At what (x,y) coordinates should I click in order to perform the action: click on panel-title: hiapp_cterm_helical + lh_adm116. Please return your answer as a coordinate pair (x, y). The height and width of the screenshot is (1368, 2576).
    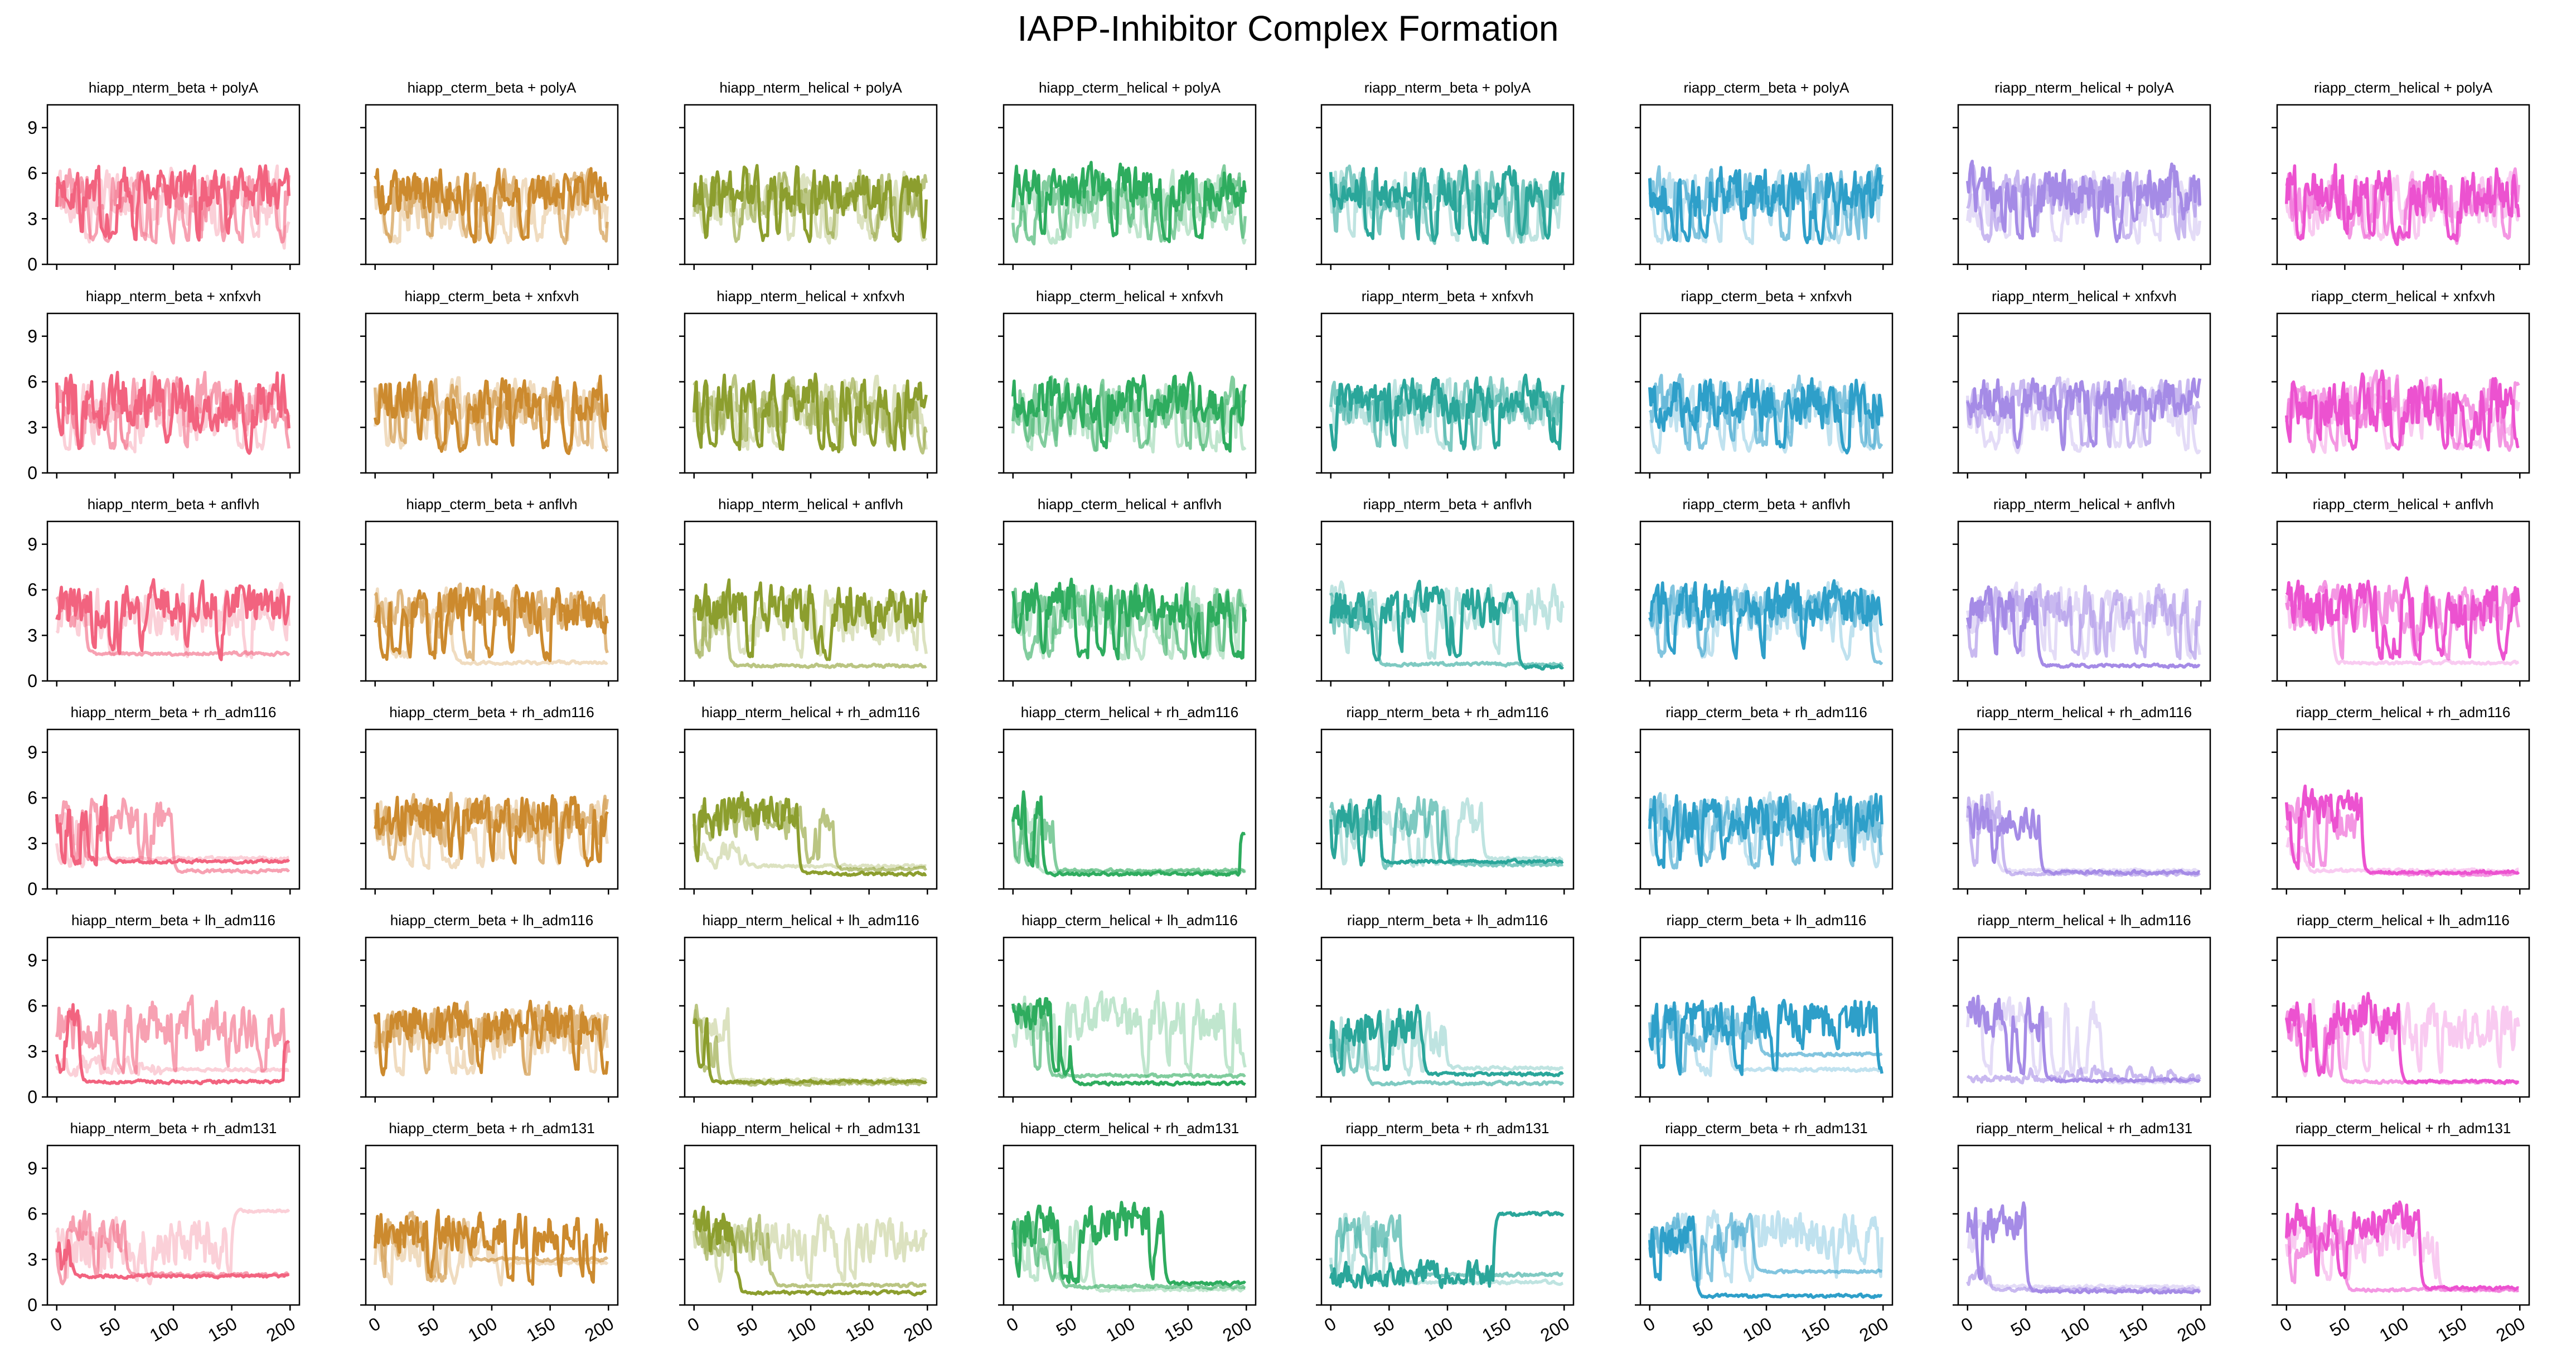
    Looking at the image, I should click on (1130, 920).